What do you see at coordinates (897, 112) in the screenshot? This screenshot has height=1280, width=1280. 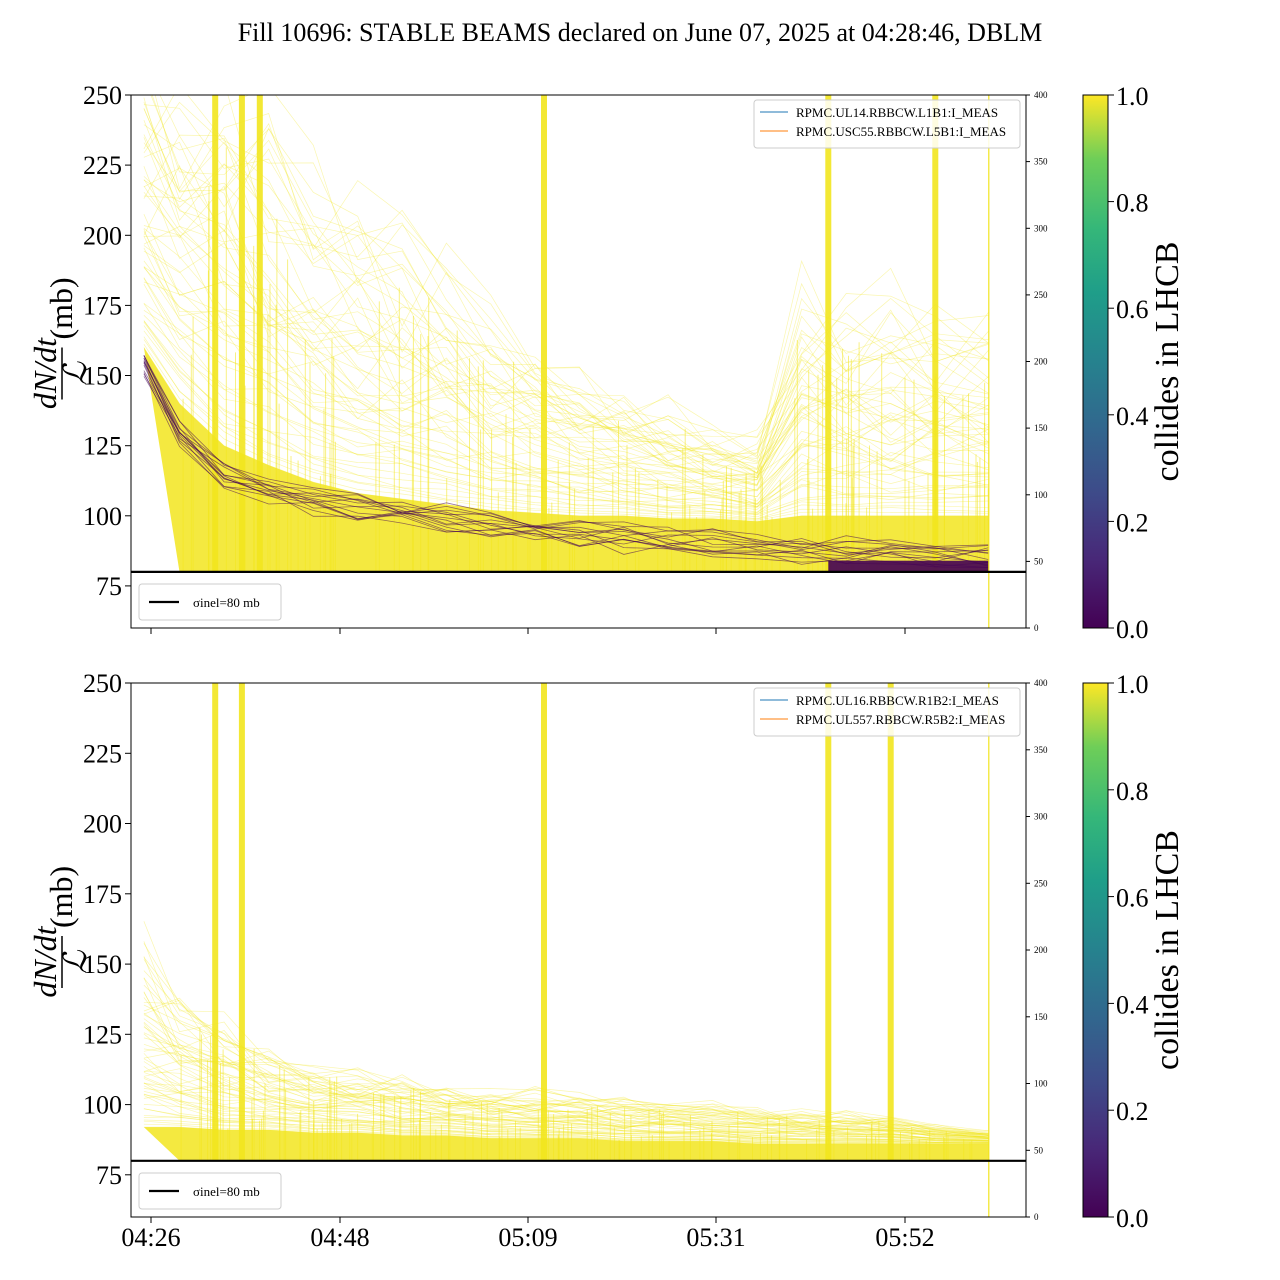 I see `legend-label: RPMC.UL14.RBBCW.L1B1:I_MEAS` at bounding box center [897, 112].